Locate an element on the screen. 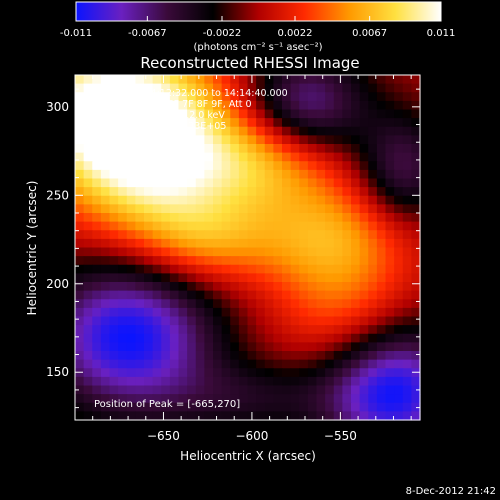  colorbar-units-label: (photons cm⁻² s⁻¹ asec⁻²) is located at coordinates (257, 47).